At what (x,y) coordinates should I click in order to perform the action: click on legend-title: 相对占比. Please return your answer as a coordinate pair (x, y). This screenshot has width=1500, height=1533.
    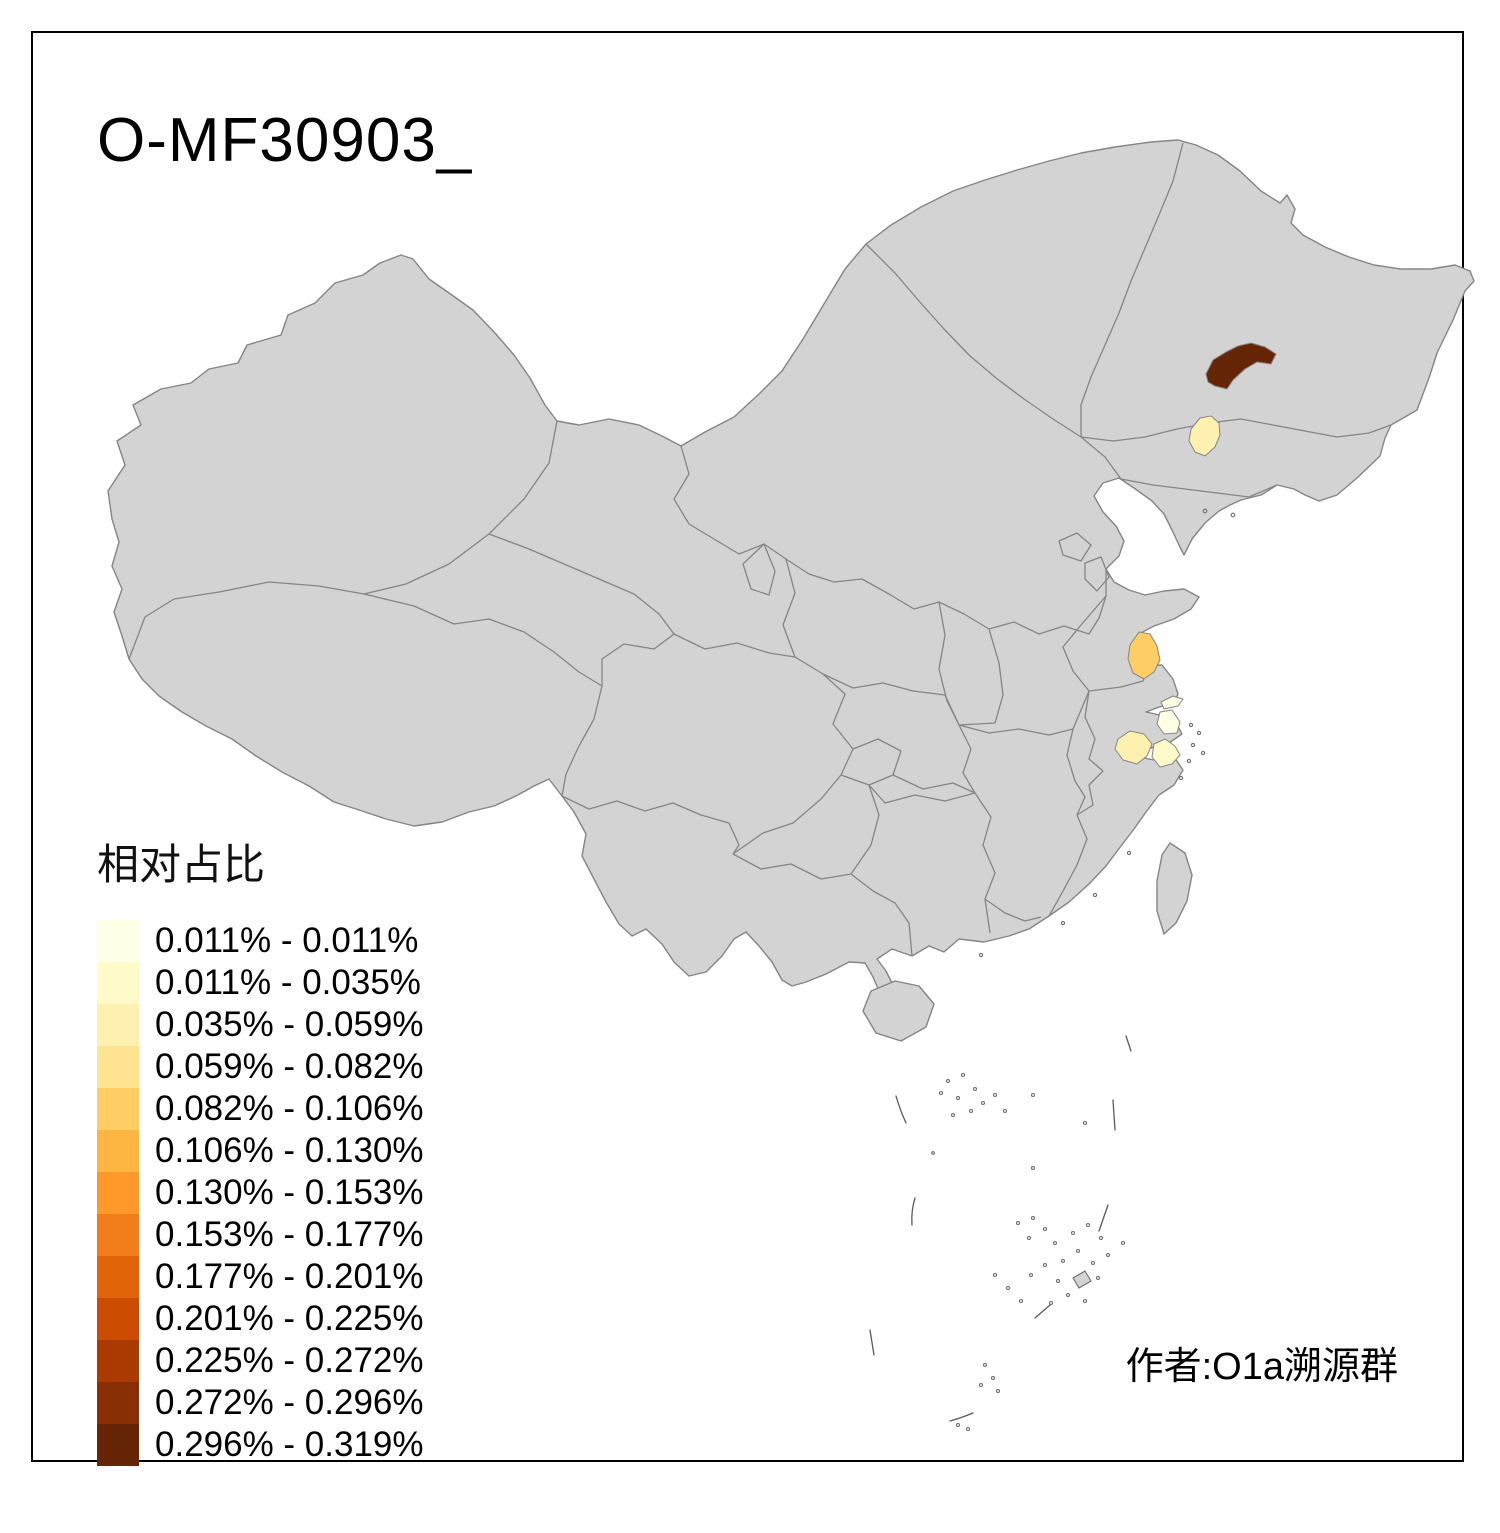
    Looking at the image, I should click on (181, 864).